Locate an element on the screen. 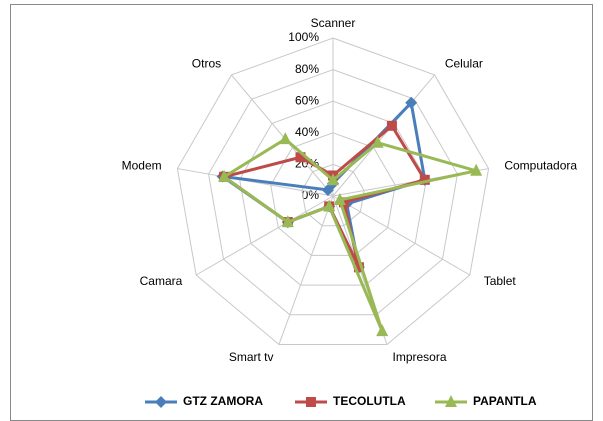 This screenshot has width=603, height=421. legend-label: TECOLUTLA is located at coordinates (369, 401).